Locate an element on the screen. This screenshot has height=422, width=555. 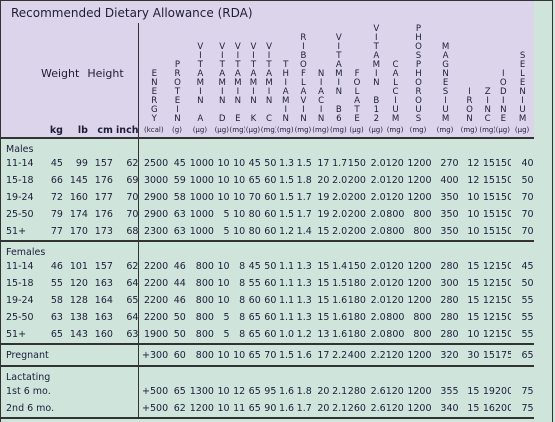
cell: 95 is located at coordinates (270, 391).